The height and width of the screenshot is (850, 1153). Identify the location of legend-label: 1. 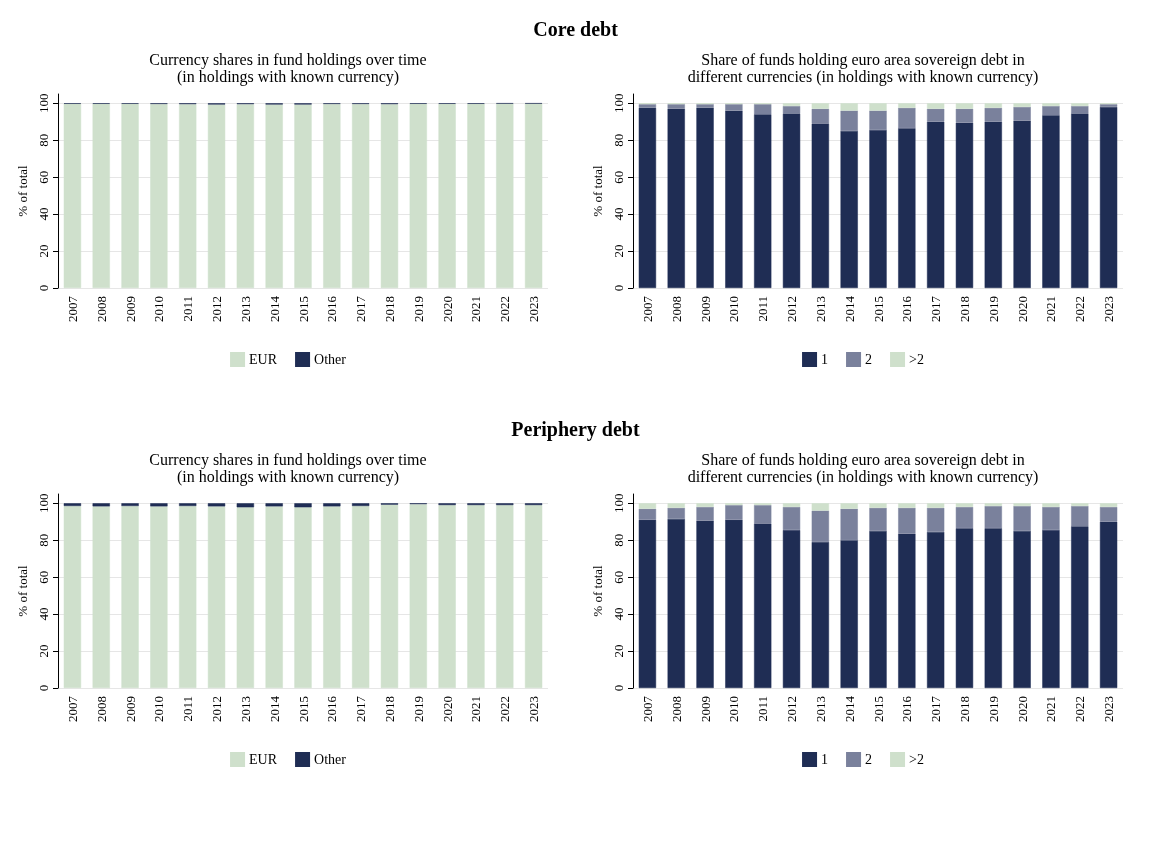
(825, 359).